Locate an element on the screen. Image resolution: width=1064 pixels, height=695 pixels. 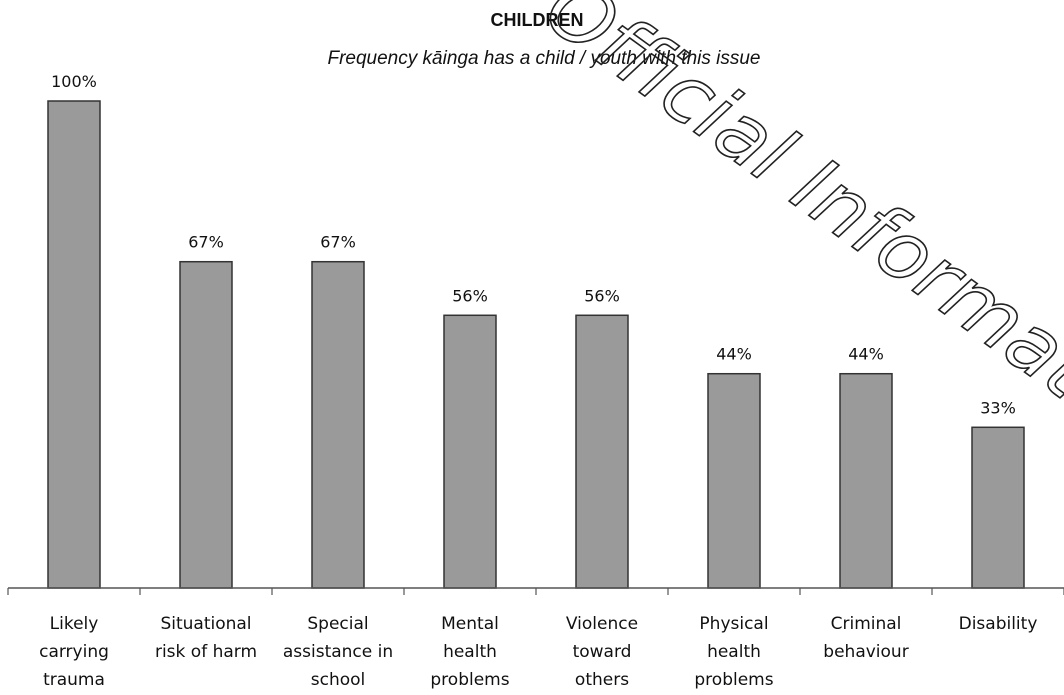
category-label: school is located at coordinates (338, 680).